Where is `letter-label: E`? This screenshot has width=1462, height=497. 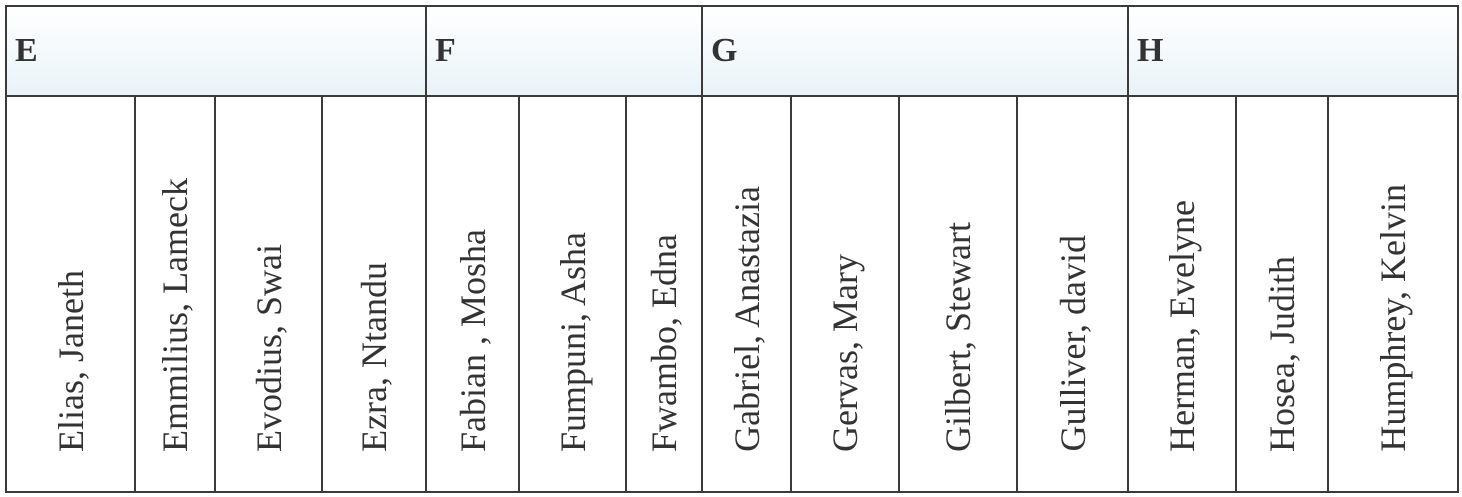
letter-label: E is located at coordinates (26, 50).